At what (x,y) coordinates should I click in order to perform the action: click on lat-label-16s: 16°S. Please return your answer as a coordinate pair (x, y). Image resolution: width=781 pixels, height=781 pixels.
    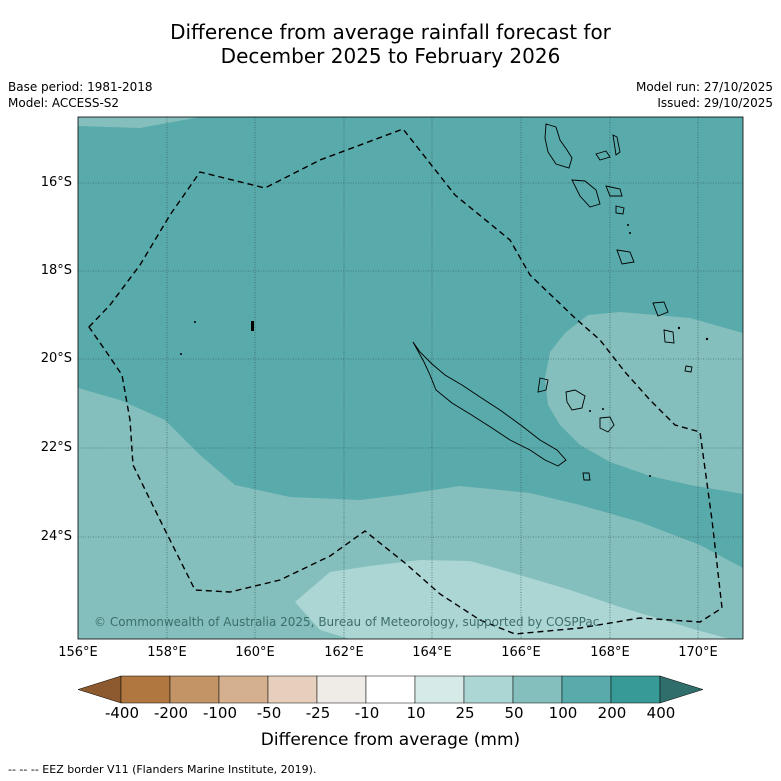
    Looking at the image, I should click on (56, 182).